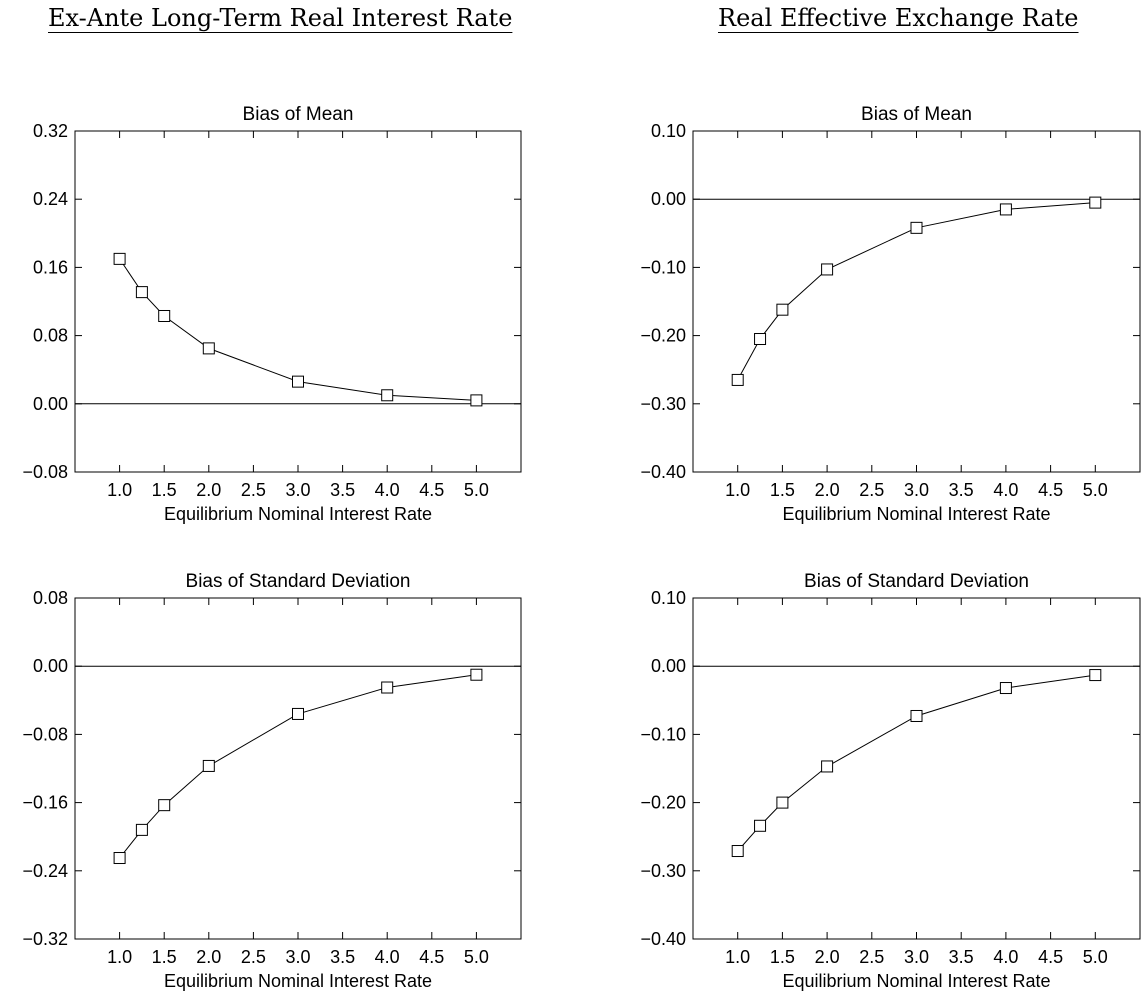  What do you see at coordinates (50, 267) in the screenshot?
I see `y-tick-label: 0.16` at bounding box center [50, 267].